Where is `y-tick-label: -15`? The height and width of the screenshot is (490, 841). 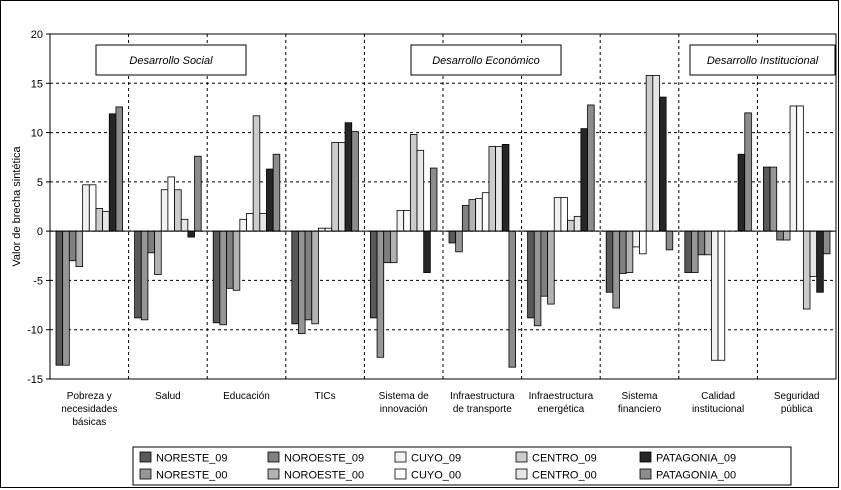 y-tick-label: -15 is located at coordinates (35, 380).